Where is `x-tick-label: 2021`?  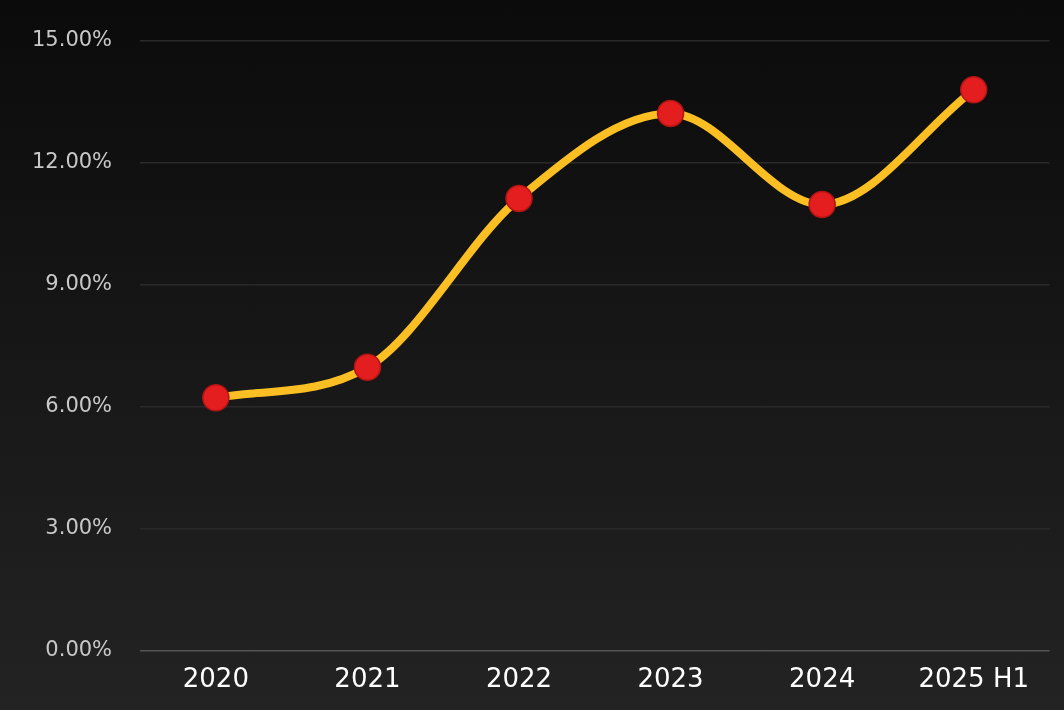 x-tick-label: 2021 is located at coordinates (367, 678).